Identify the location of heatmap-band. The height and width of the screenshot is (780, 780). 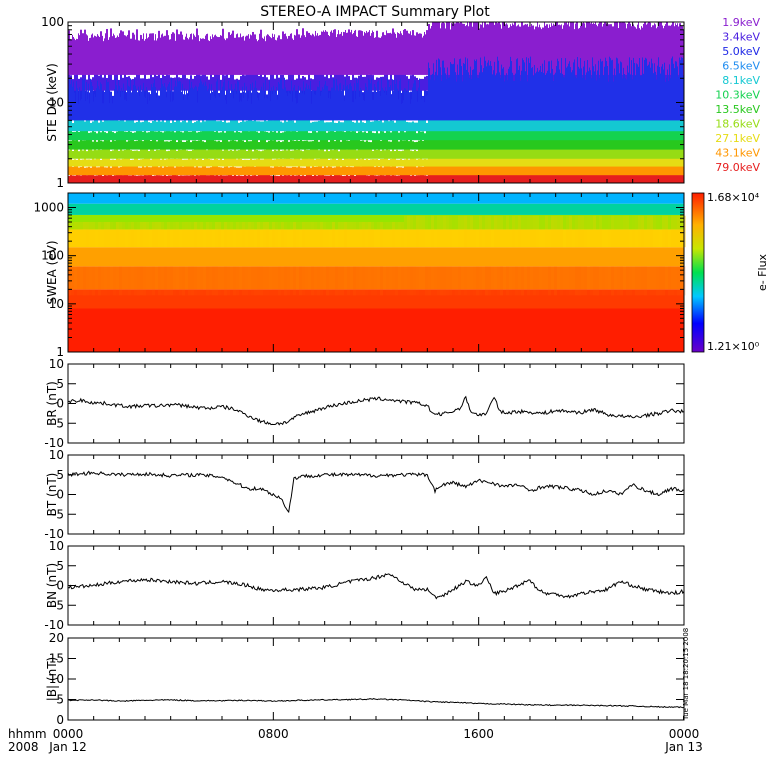
(376, 198).